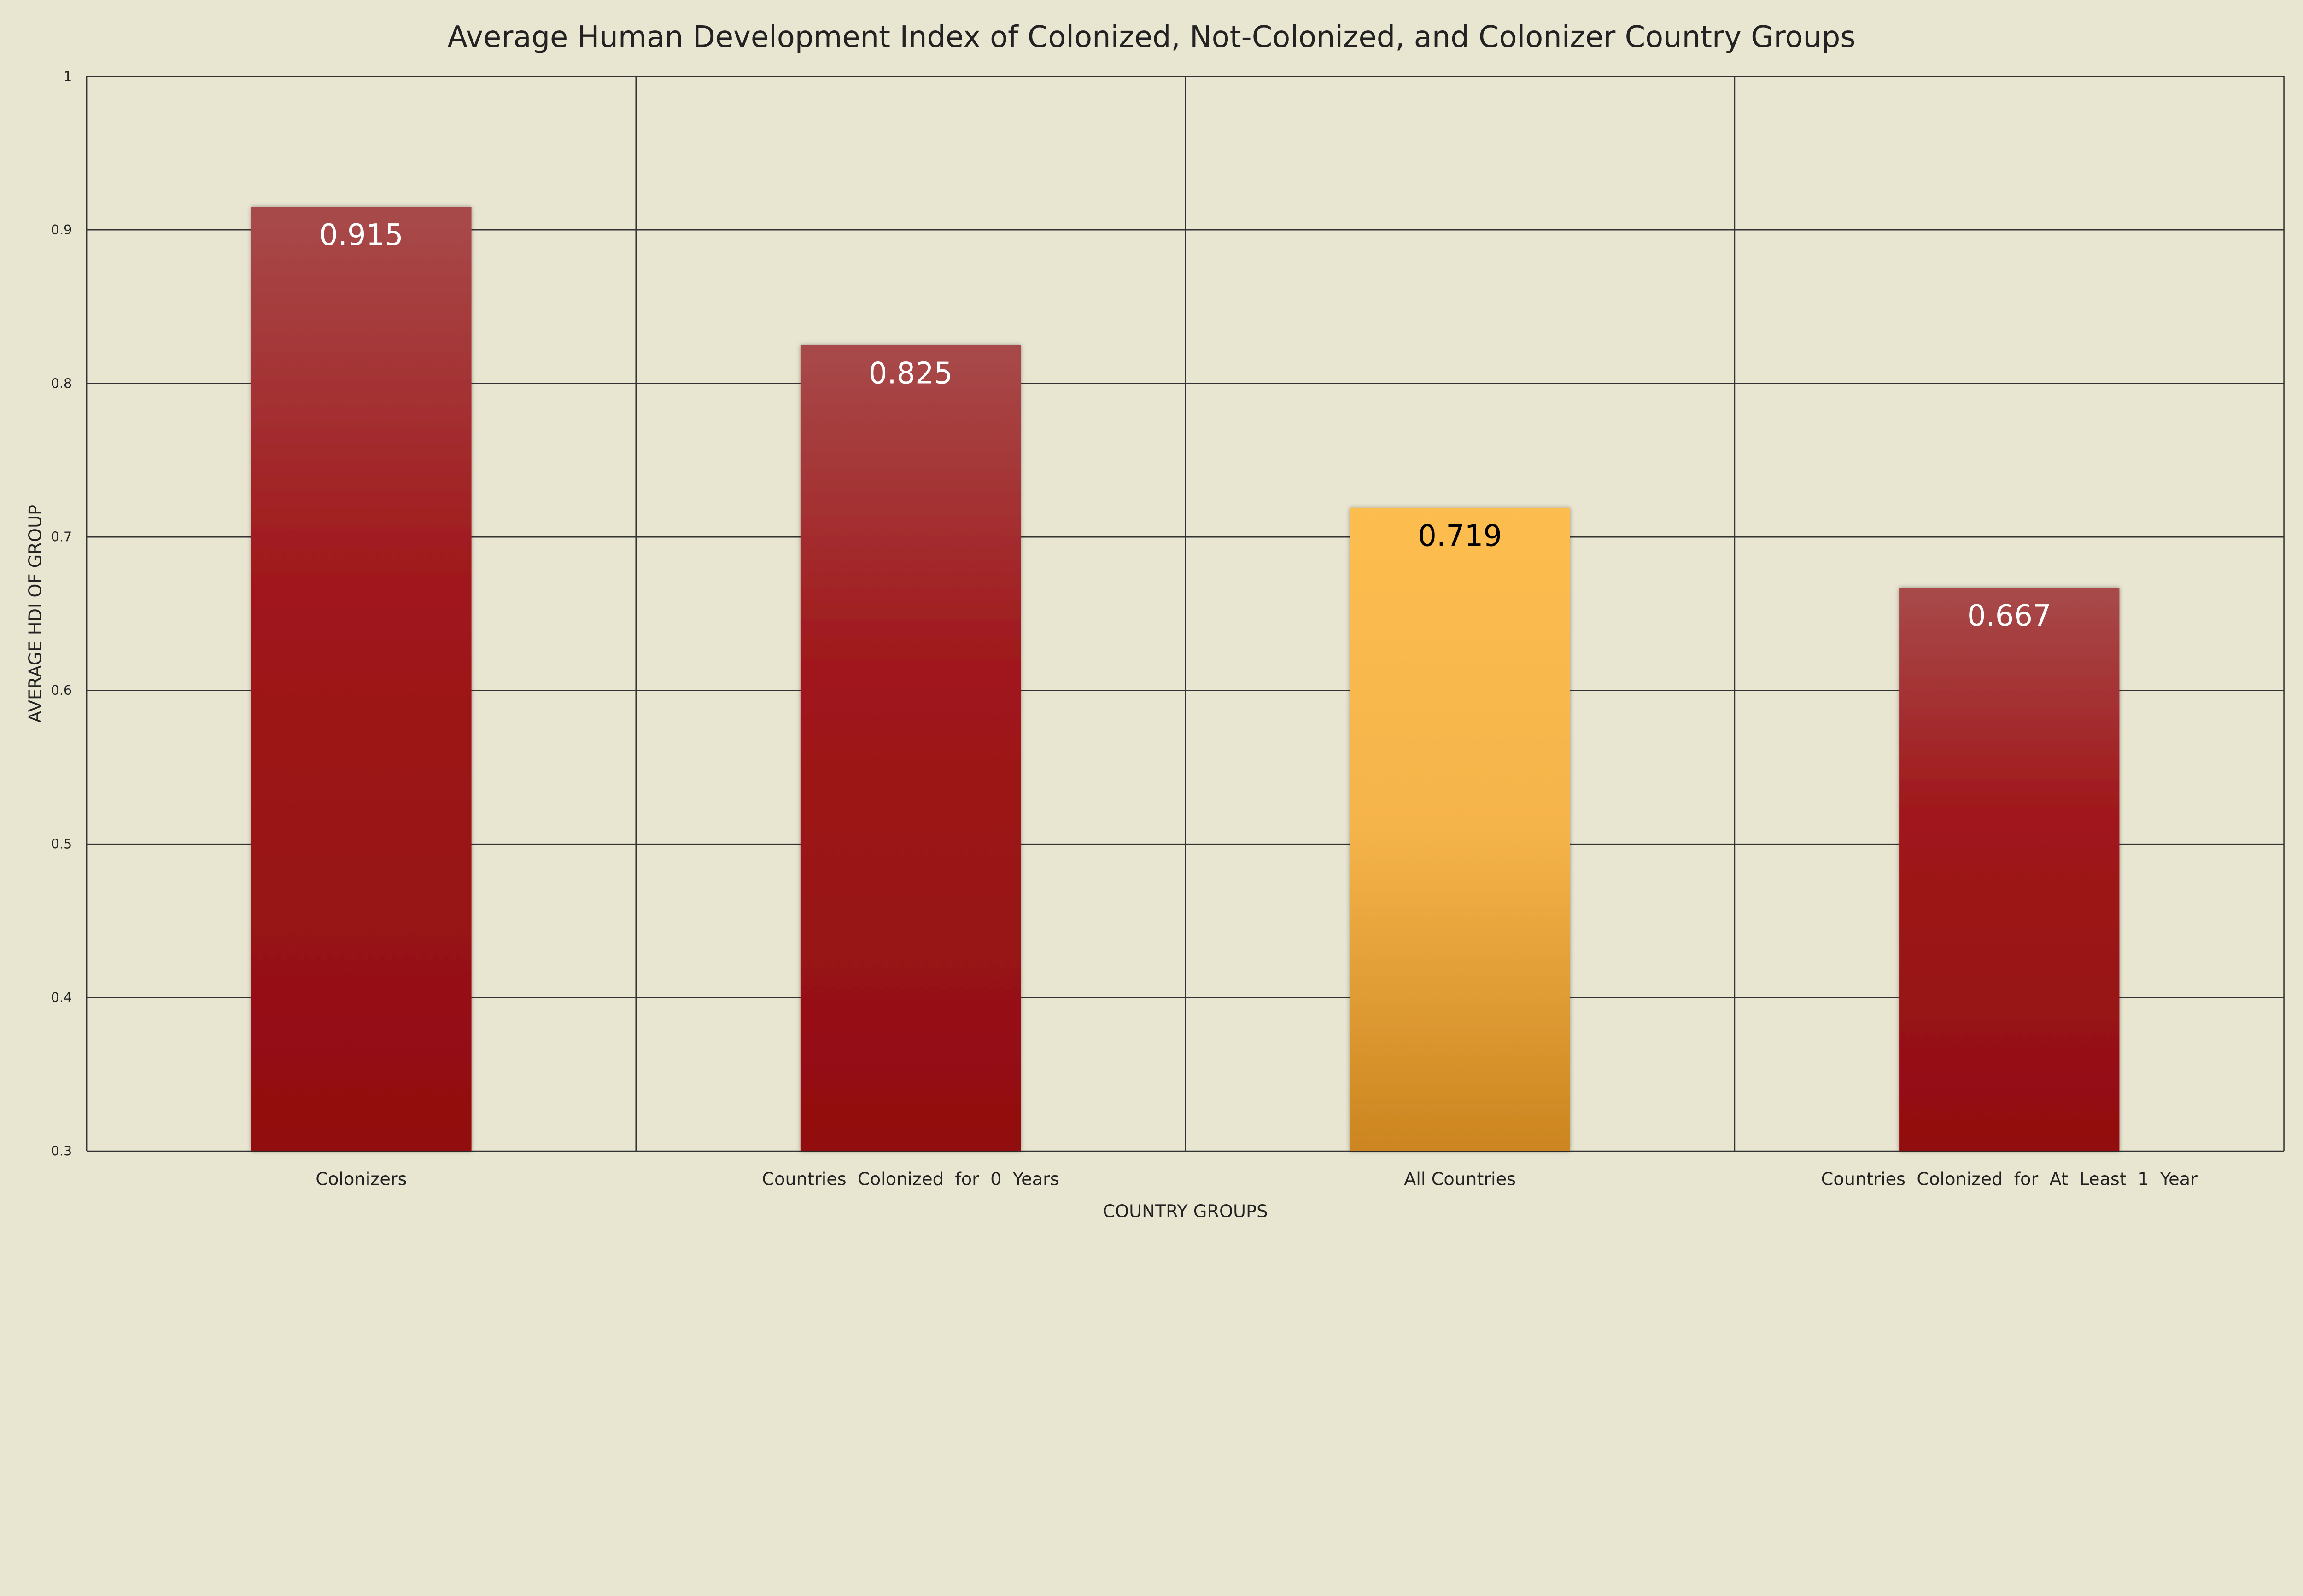  What do you see at coordinates (62, 690) in the screenshot?
I see `y-tick-label: 0.6` at bounding box center [62, 690].